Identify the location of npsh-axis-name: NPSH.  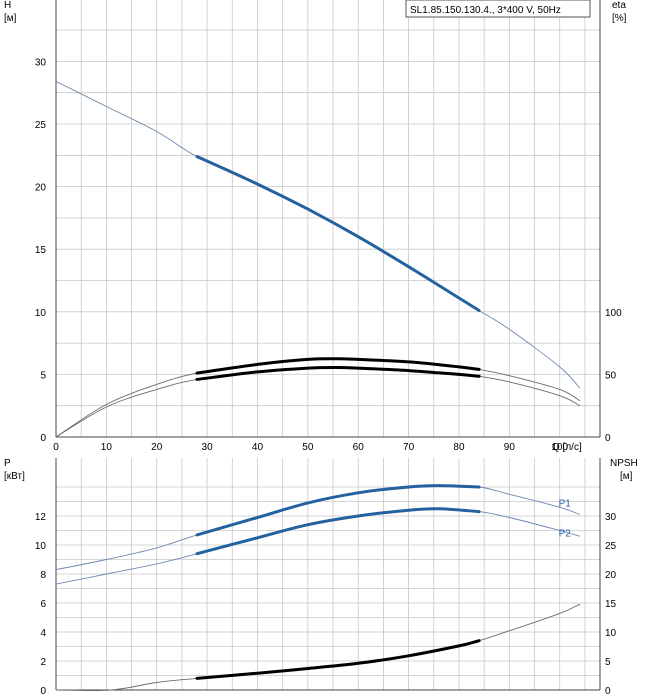
(624, 463).